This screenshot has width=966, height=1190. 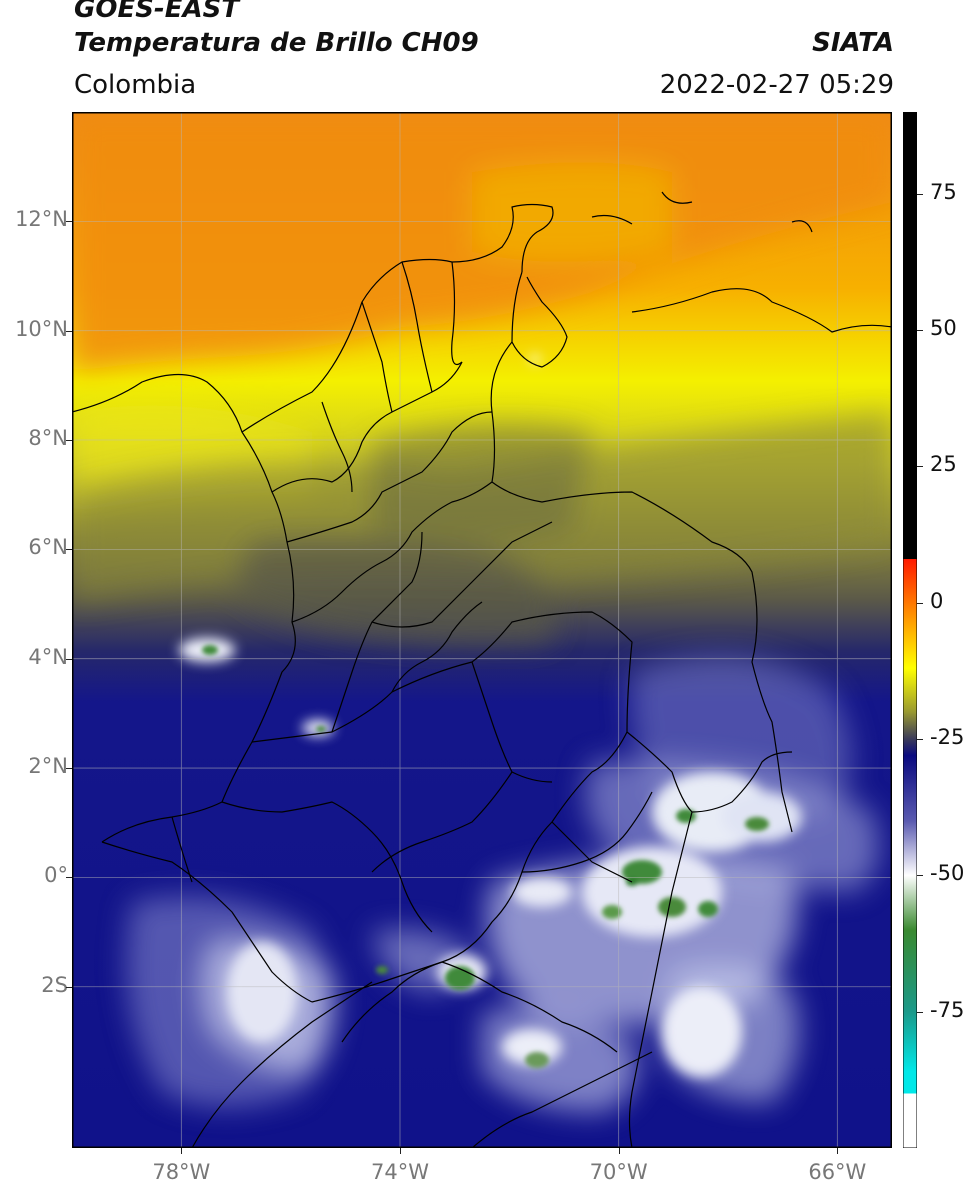 I want to click on latitude-tick-label: 8°N, so click(x=48, y=438).